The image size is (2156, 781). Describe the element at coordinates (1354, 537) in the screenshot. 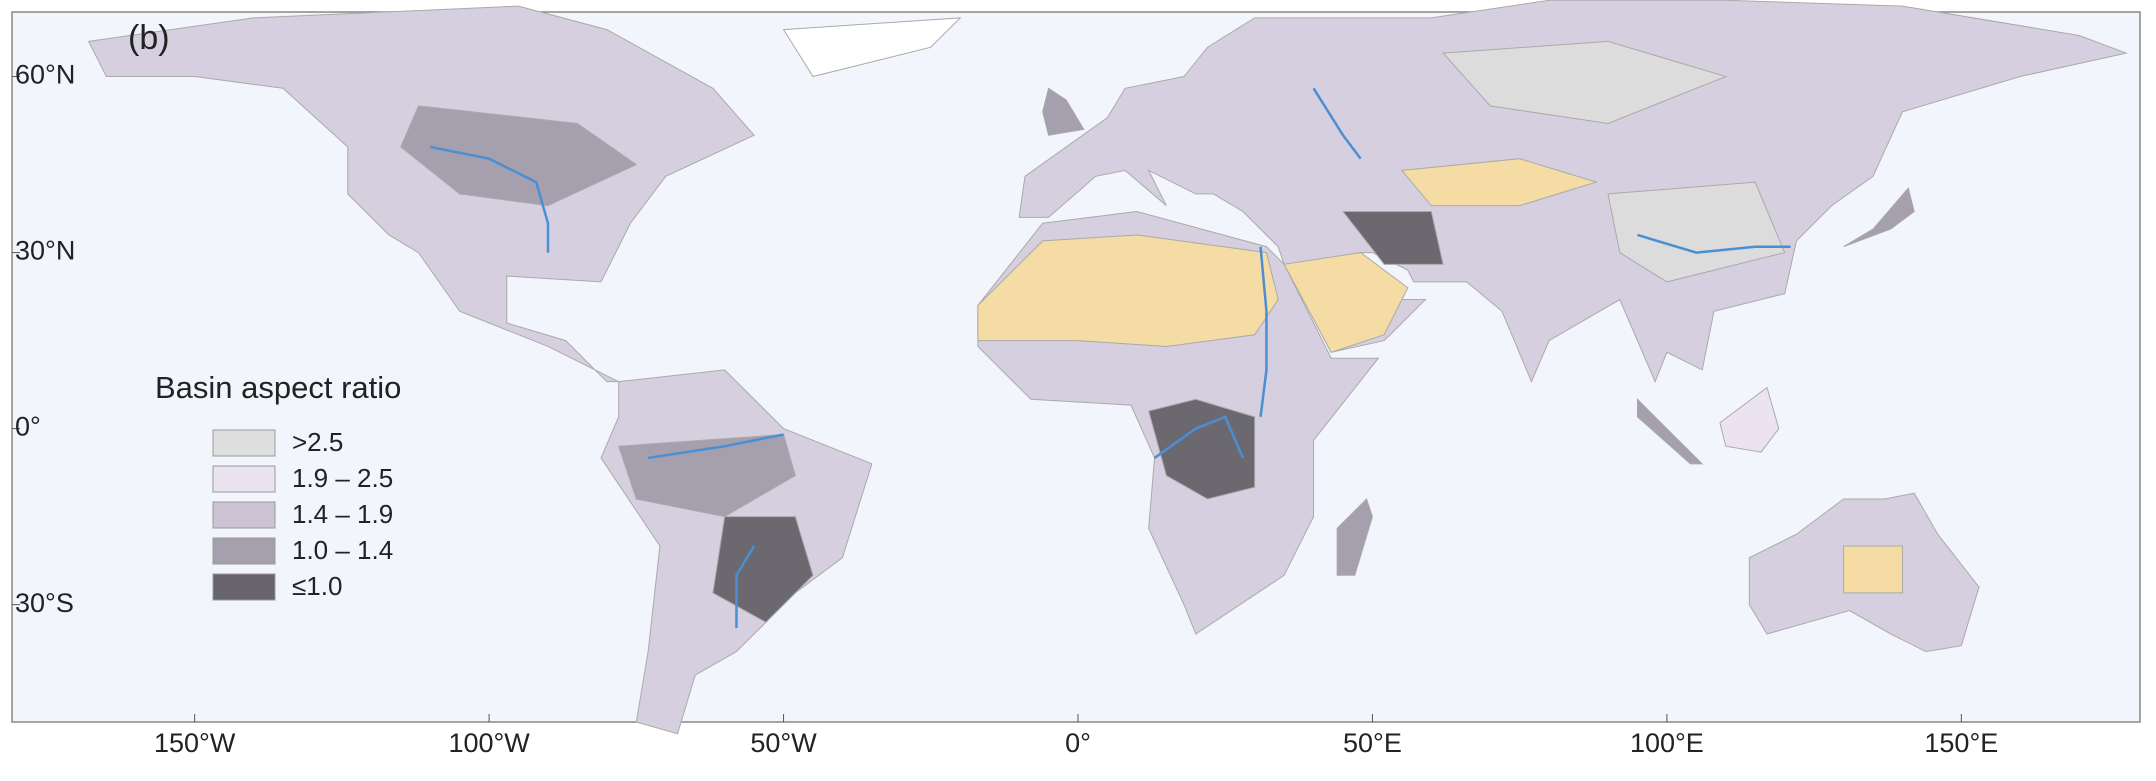

I see `madagascar` at that location.